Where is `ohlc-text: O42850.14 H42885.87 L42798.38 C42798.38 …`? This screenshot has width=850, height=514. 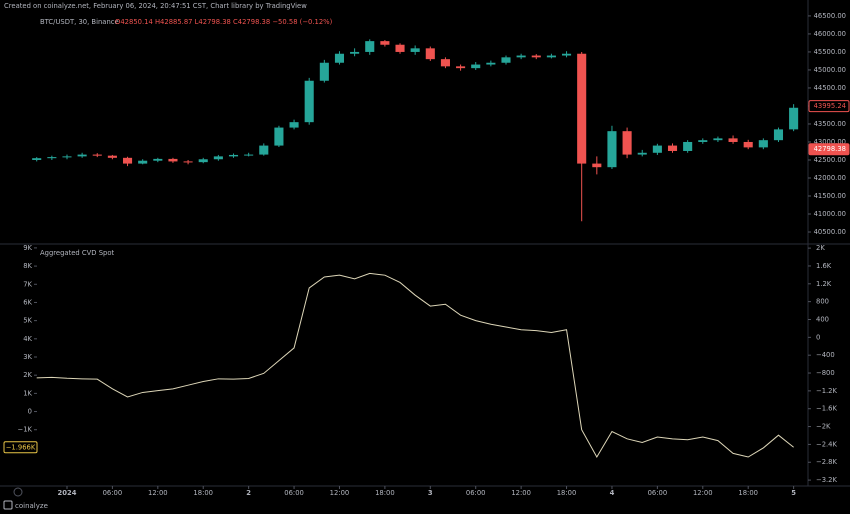
ohlc-text: O42850.14 H42885.87 L42798.38 C42798.38 … is located at coordinates (224, 22).